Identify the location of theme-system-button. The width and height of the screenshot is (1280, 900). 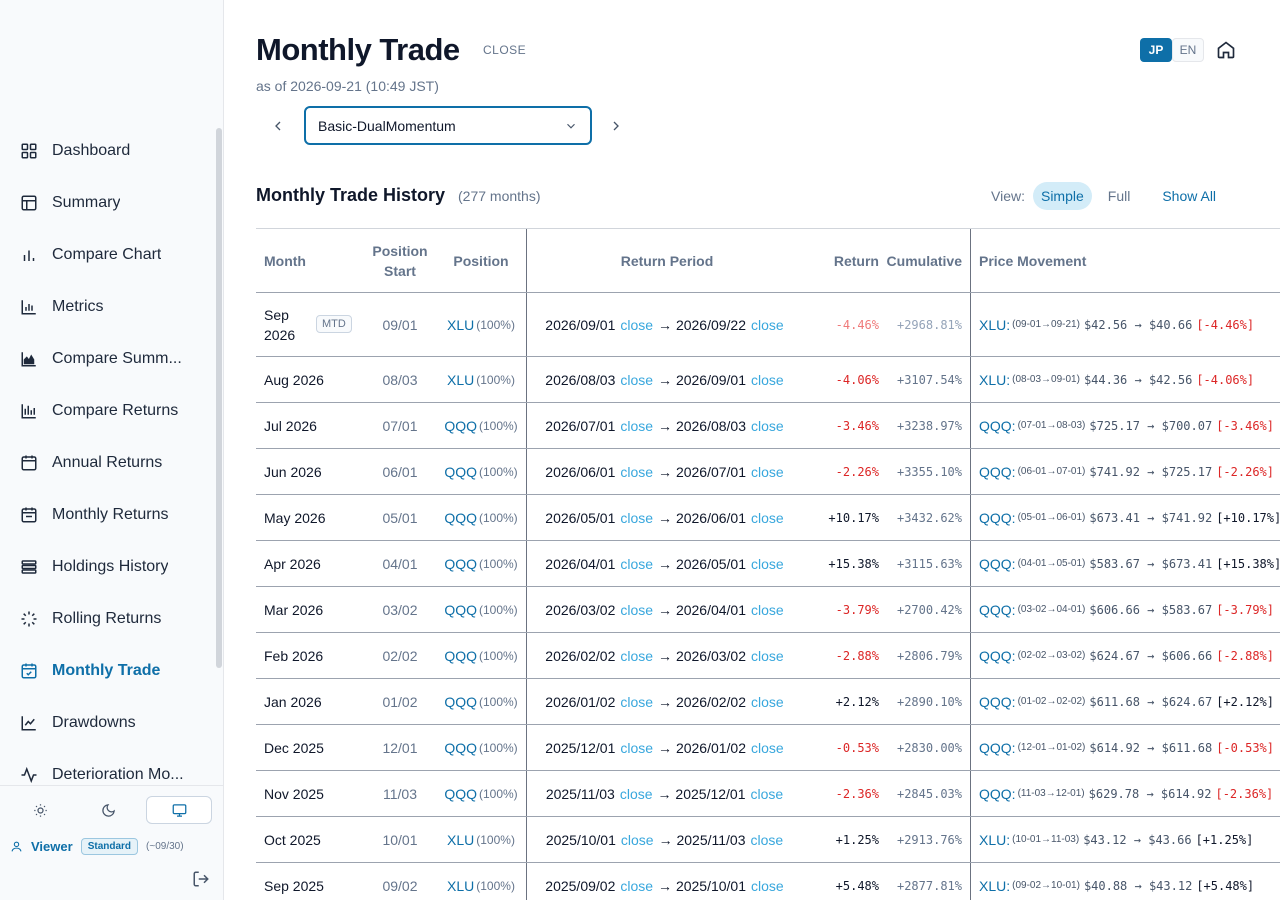
(179, 810).